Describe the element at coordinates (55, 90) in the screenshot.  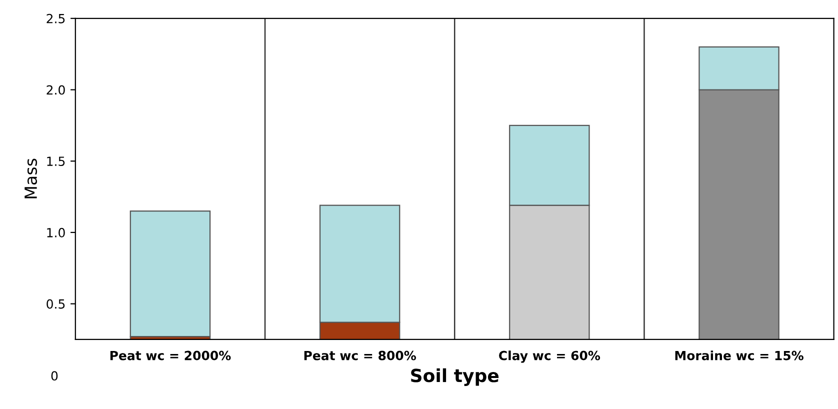
I see `y-tick-label: 2.0` at that location.